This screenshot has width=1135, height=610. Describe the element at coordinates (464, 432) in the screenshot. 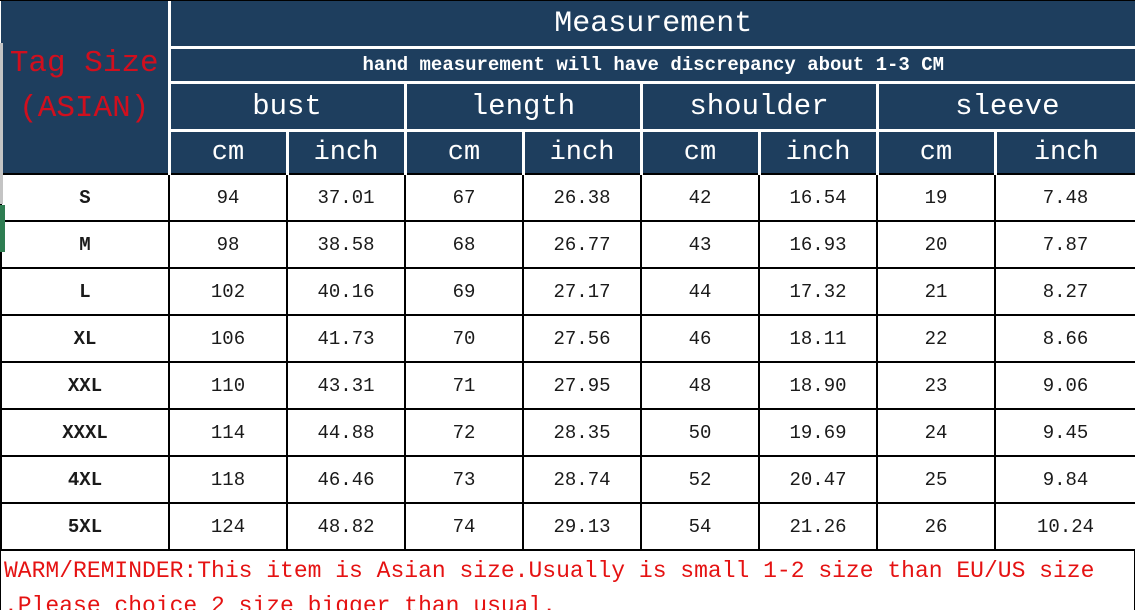

I see `cell-length-cm: 72` at that location.